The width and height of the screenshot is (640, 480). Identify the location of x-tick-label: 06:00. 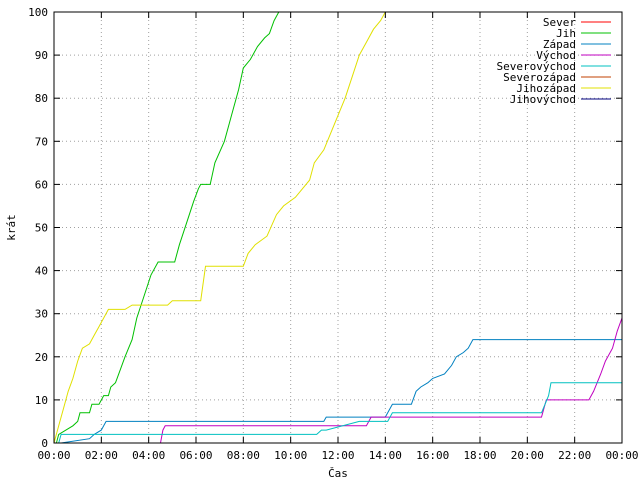
(195, 455).